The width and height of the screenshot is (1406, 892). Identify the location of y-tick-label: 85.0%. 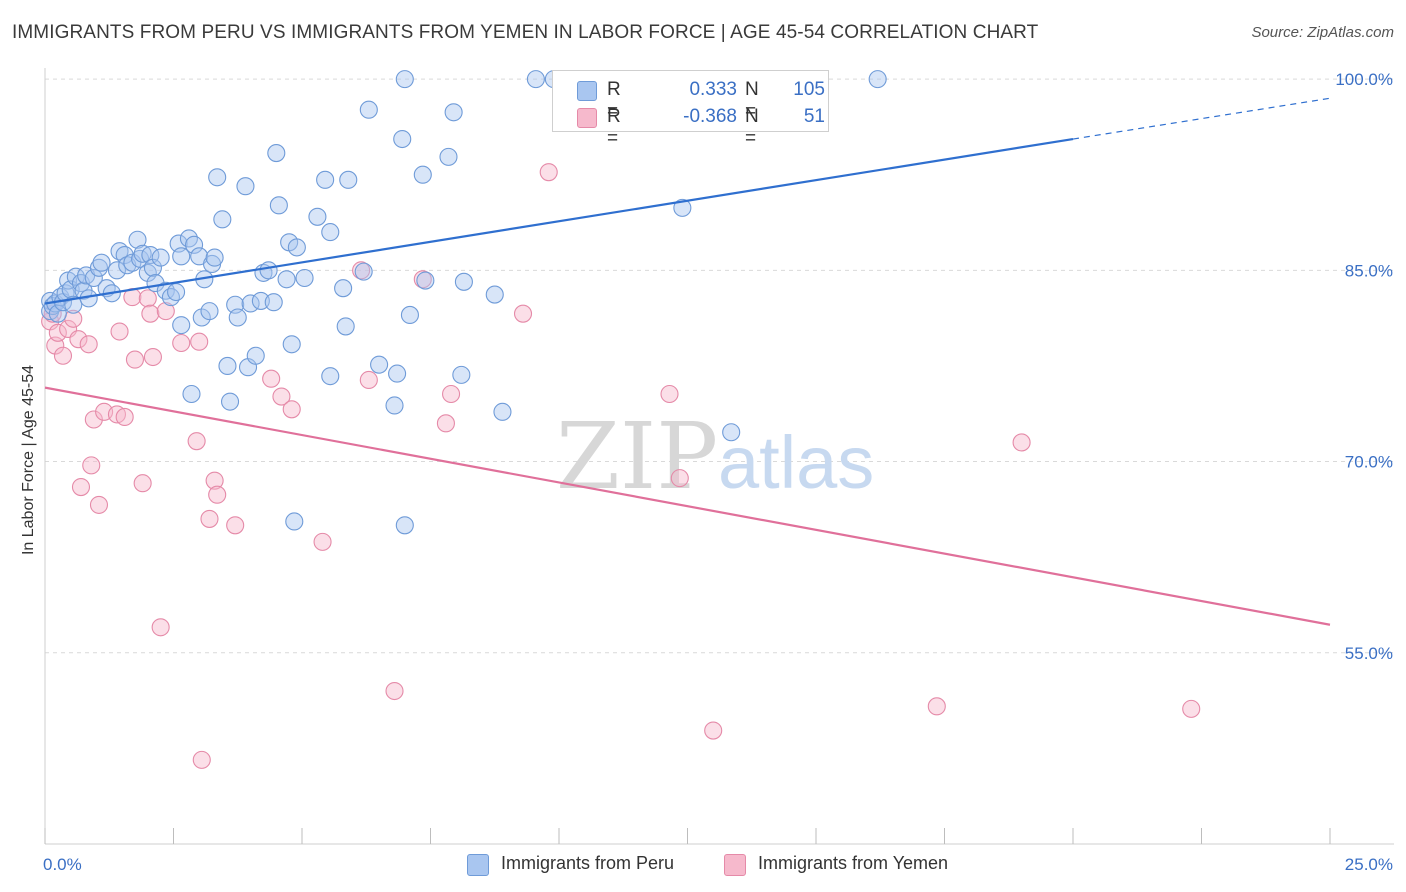
(1369, 270).